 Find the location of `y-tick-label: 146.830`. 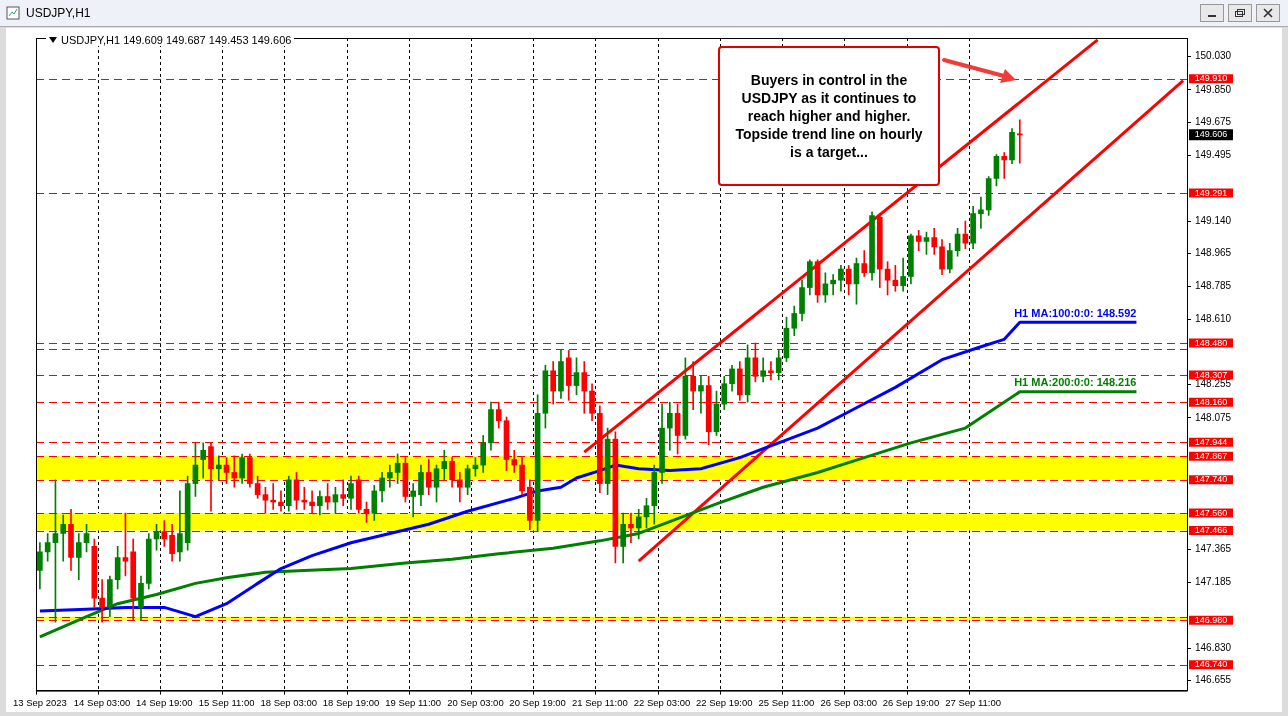

y-tick-label: 146.830 is located at coordinates (1213, 647).